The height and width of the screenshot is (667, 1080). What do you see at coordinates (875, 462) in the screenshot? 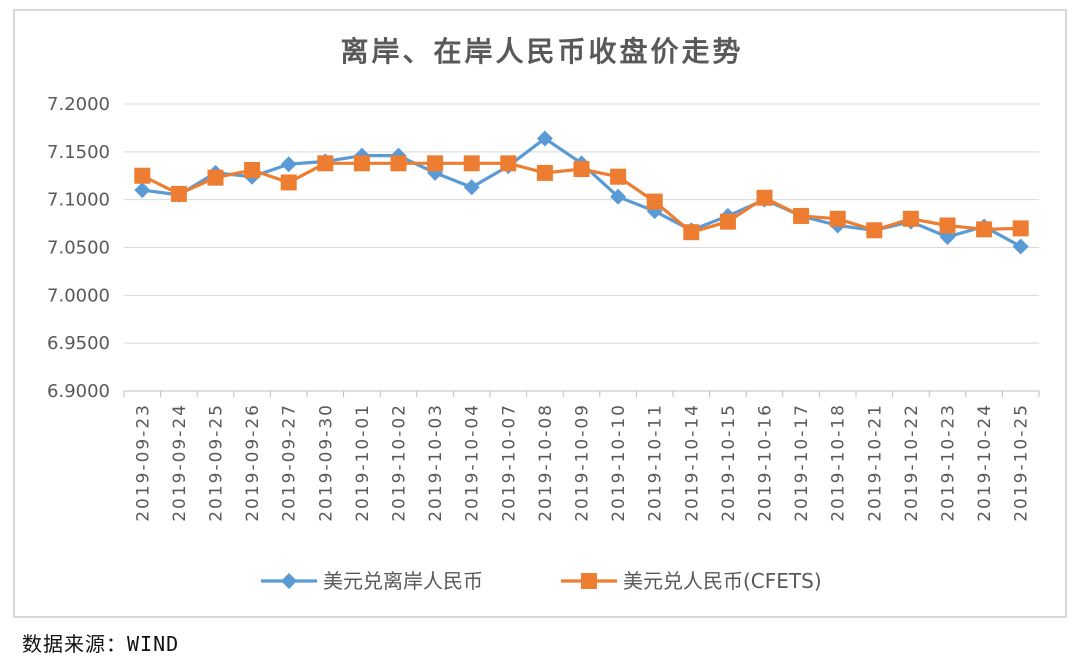
I see `x-tick-label: 2019-10-21` at bounding box center [875, 462].